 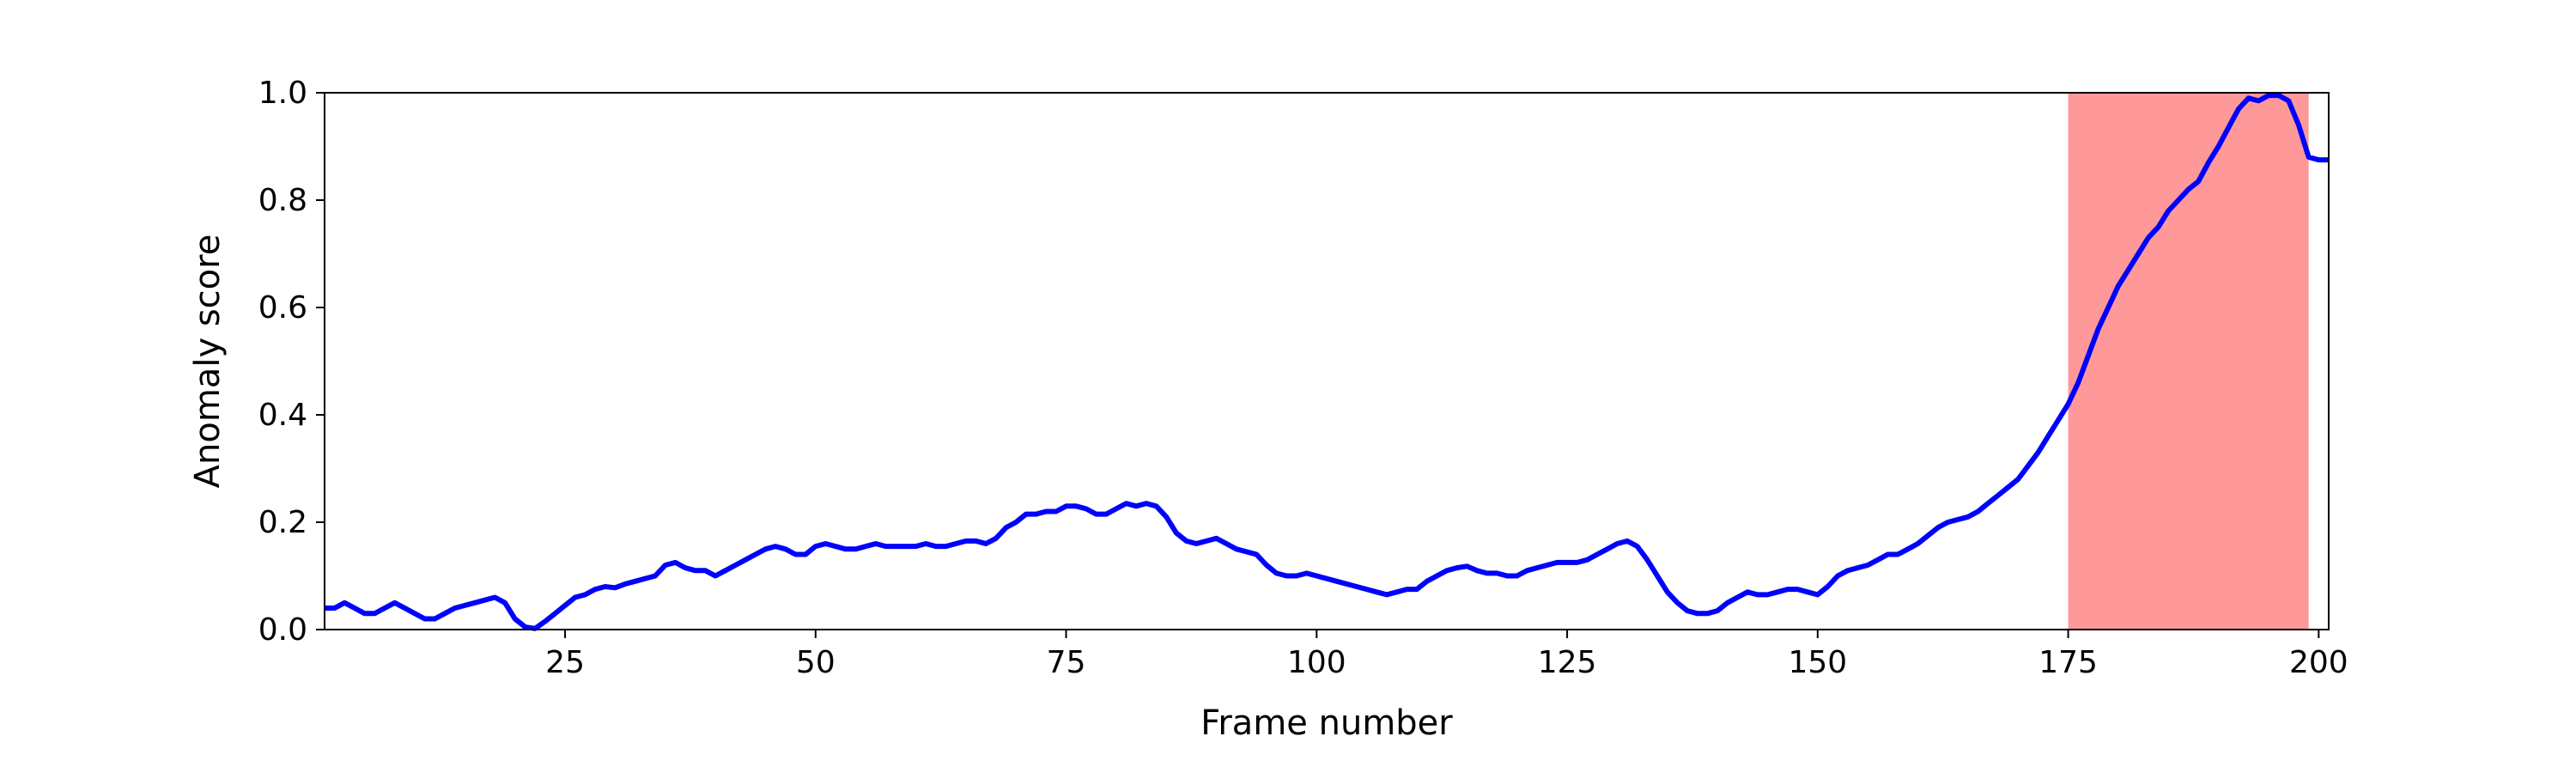 I want to click on highlight-region-layer, so click(x=2188, y=361).